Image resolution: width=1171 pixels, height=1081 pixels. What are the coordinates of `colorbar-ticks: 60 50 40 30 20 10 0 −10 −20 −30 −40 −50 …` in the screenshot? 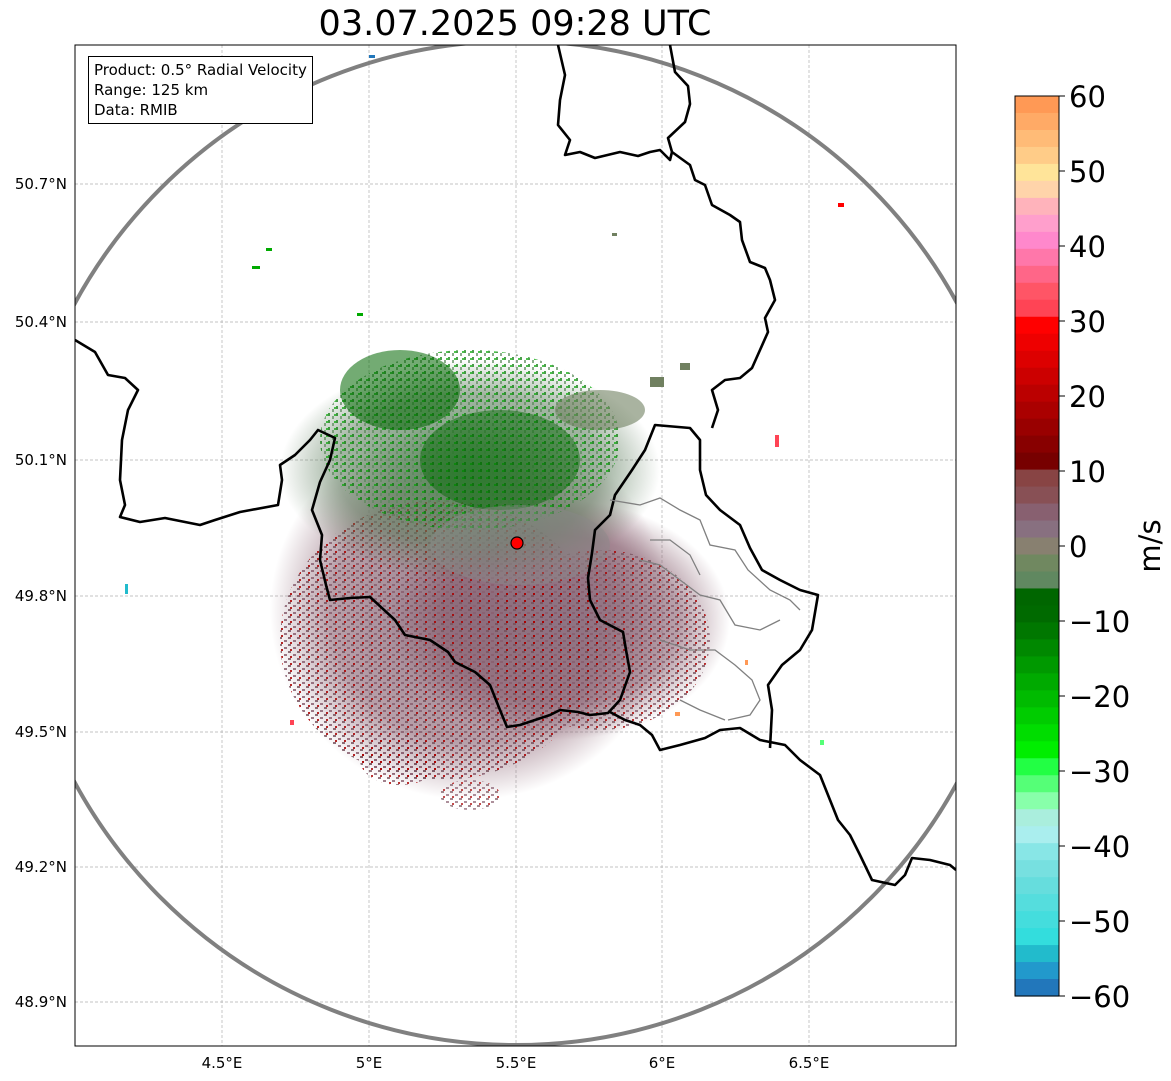 It's located at (1099, 547).